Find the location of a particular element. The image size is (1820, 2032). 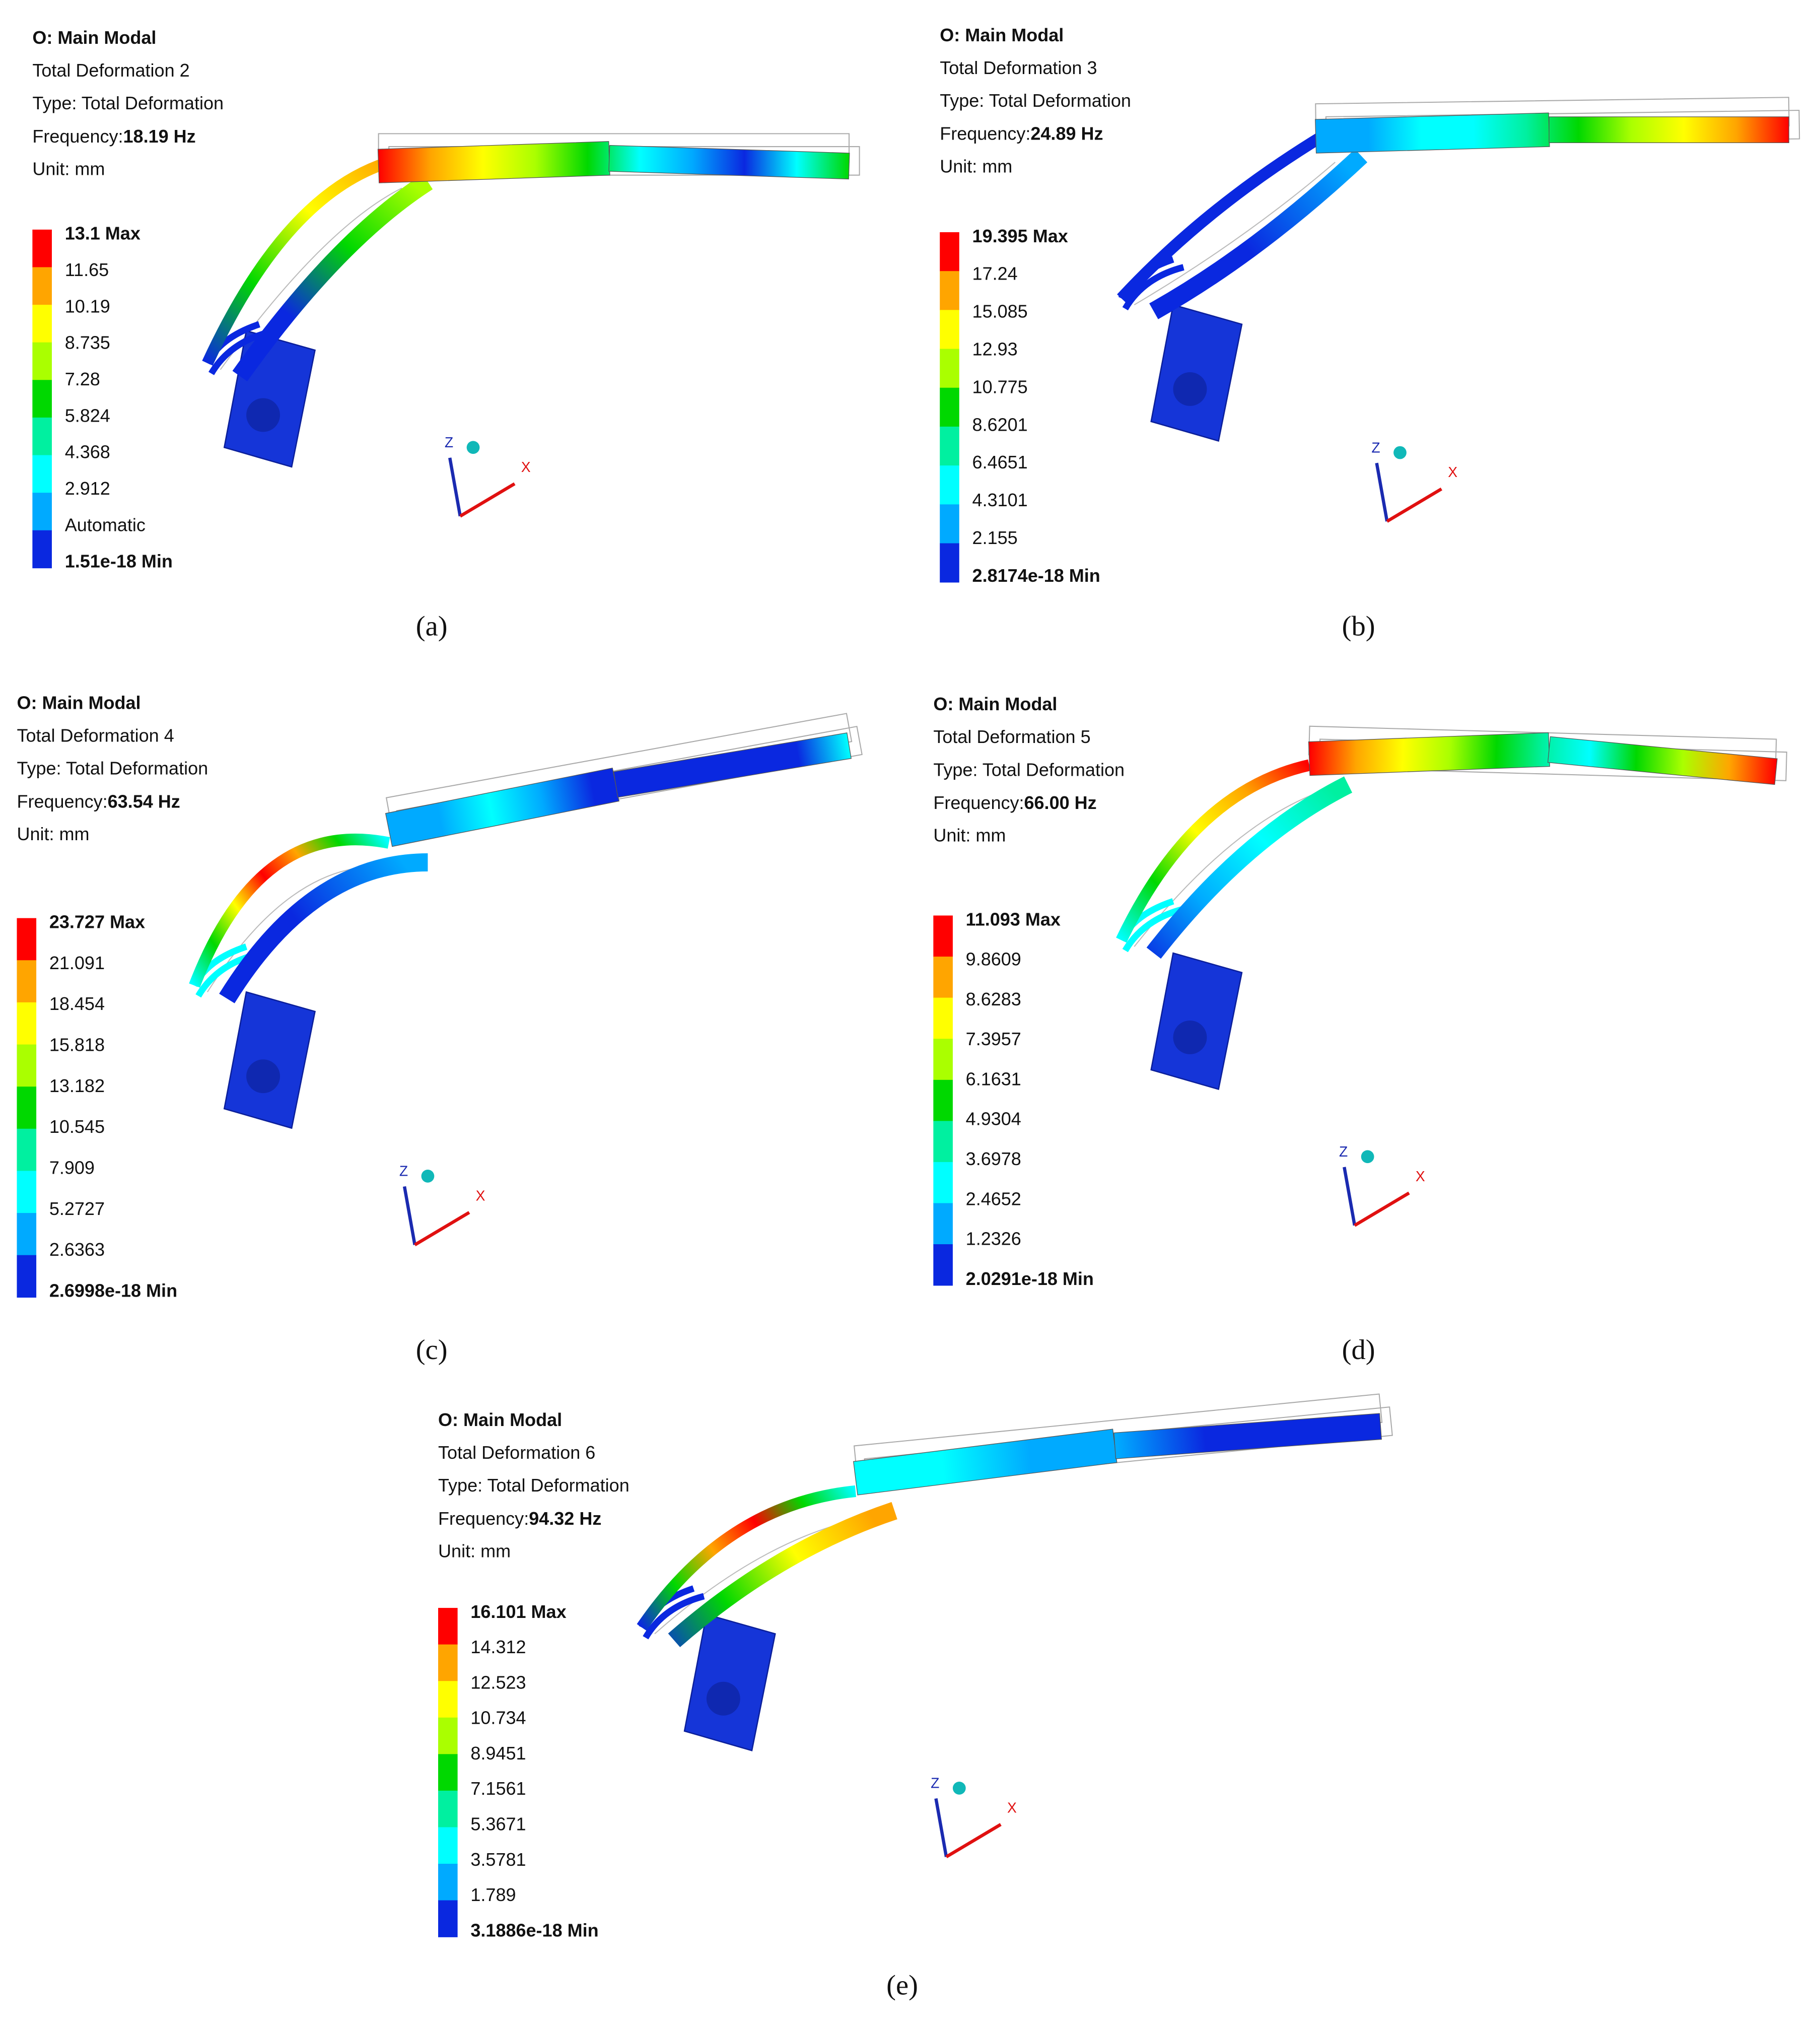

info-line: Total Deformation 3 is located at coordinates (1018, 67).